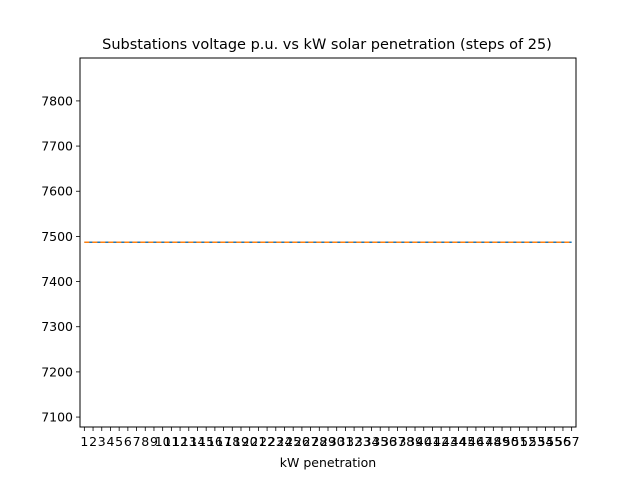 Image resolution: width=640 pixels, height=480 pixels. What do you see at coordinates (537, 441) in the screenshot?
I see `x-tick-label: 53` at bounding box center [537, 441].